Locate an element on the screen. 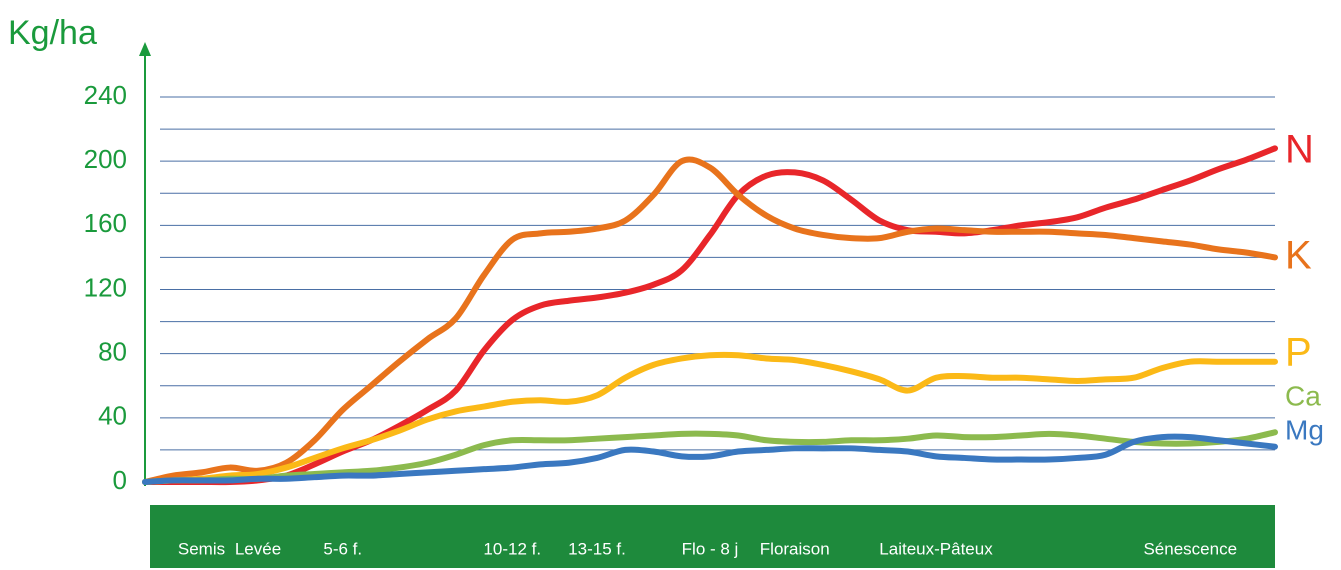  x-tick-label: 10-12 f. is located at coordinates (512, 548).